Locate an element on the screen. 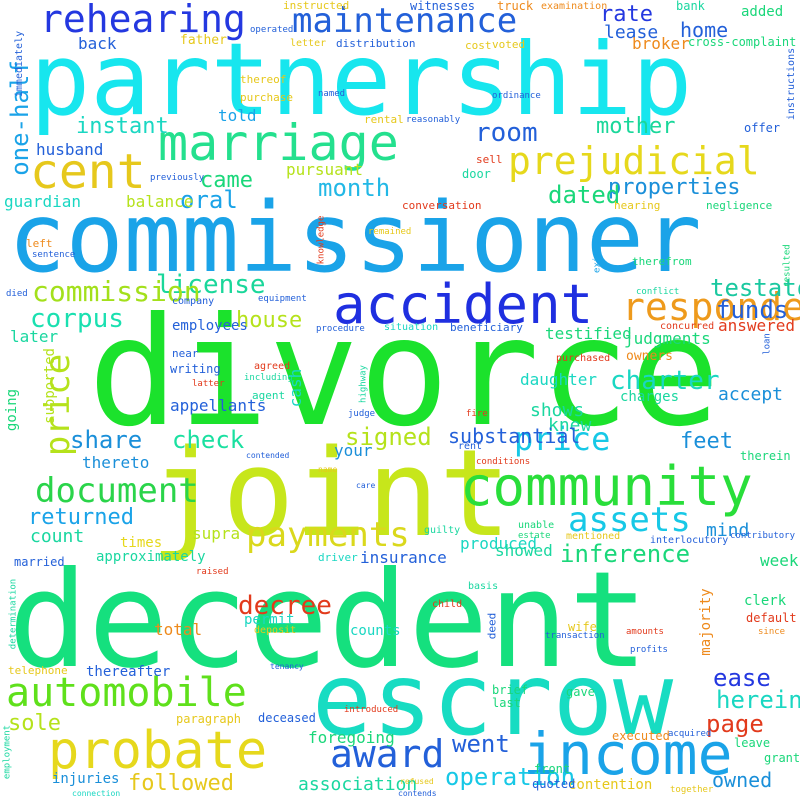 The height and width of the screenshot is (800, 800). word-hospital: produced is located at coordinates (499, 543).